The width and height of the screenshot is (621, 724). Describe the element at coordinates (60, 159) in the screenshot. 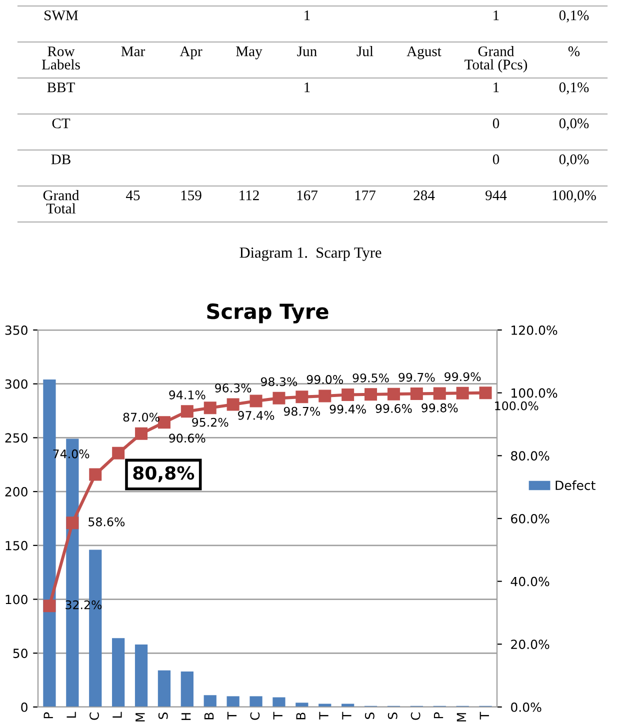

I see `text: DB` at that location.